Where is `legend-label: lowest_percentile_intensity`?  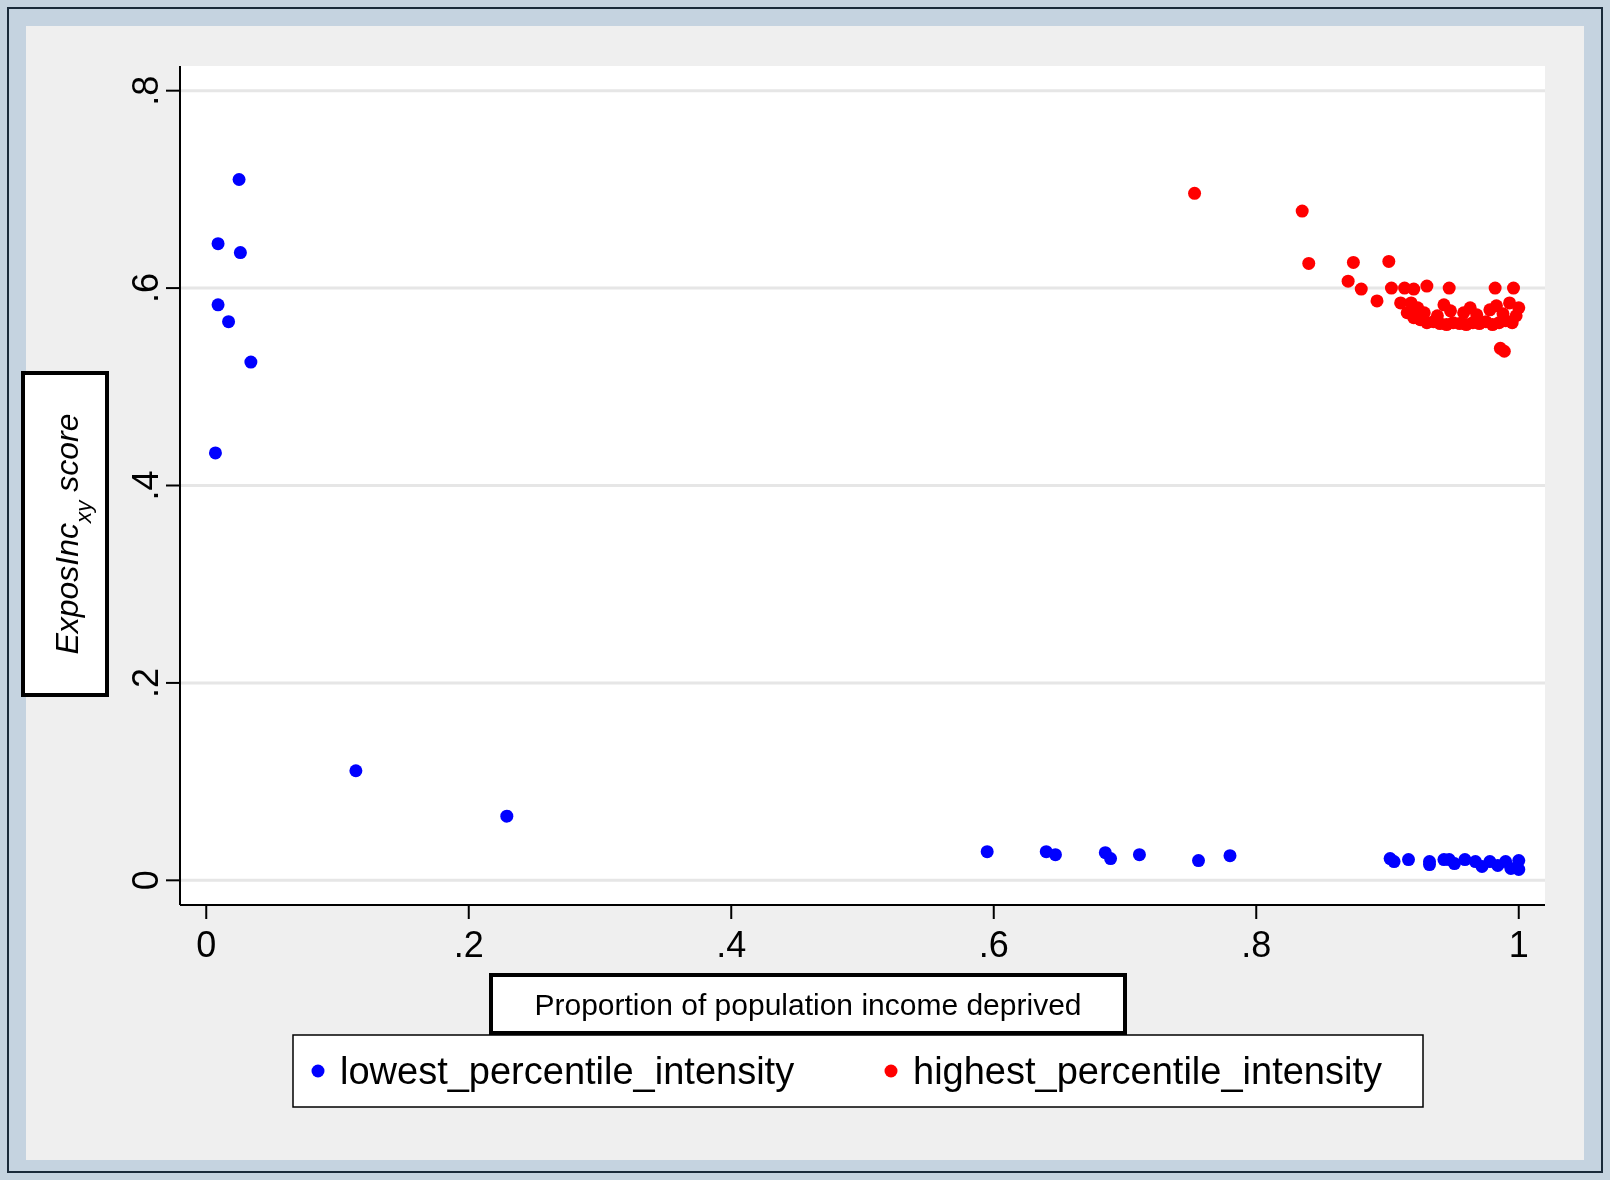 legend-label: lowest_percentile_intensity is located at coordinates (567, 1071).